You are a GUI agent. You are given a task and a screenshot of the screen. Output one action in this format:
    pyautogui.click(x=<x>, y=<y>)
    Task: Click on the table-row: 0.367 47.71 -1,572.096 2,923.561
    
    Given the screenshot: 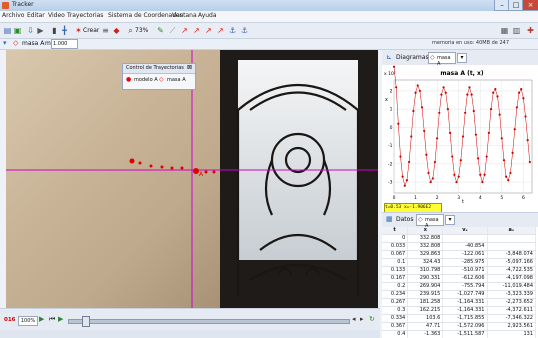 What is the action you would take?
    pyautogui.click(x=459, y=326)
    